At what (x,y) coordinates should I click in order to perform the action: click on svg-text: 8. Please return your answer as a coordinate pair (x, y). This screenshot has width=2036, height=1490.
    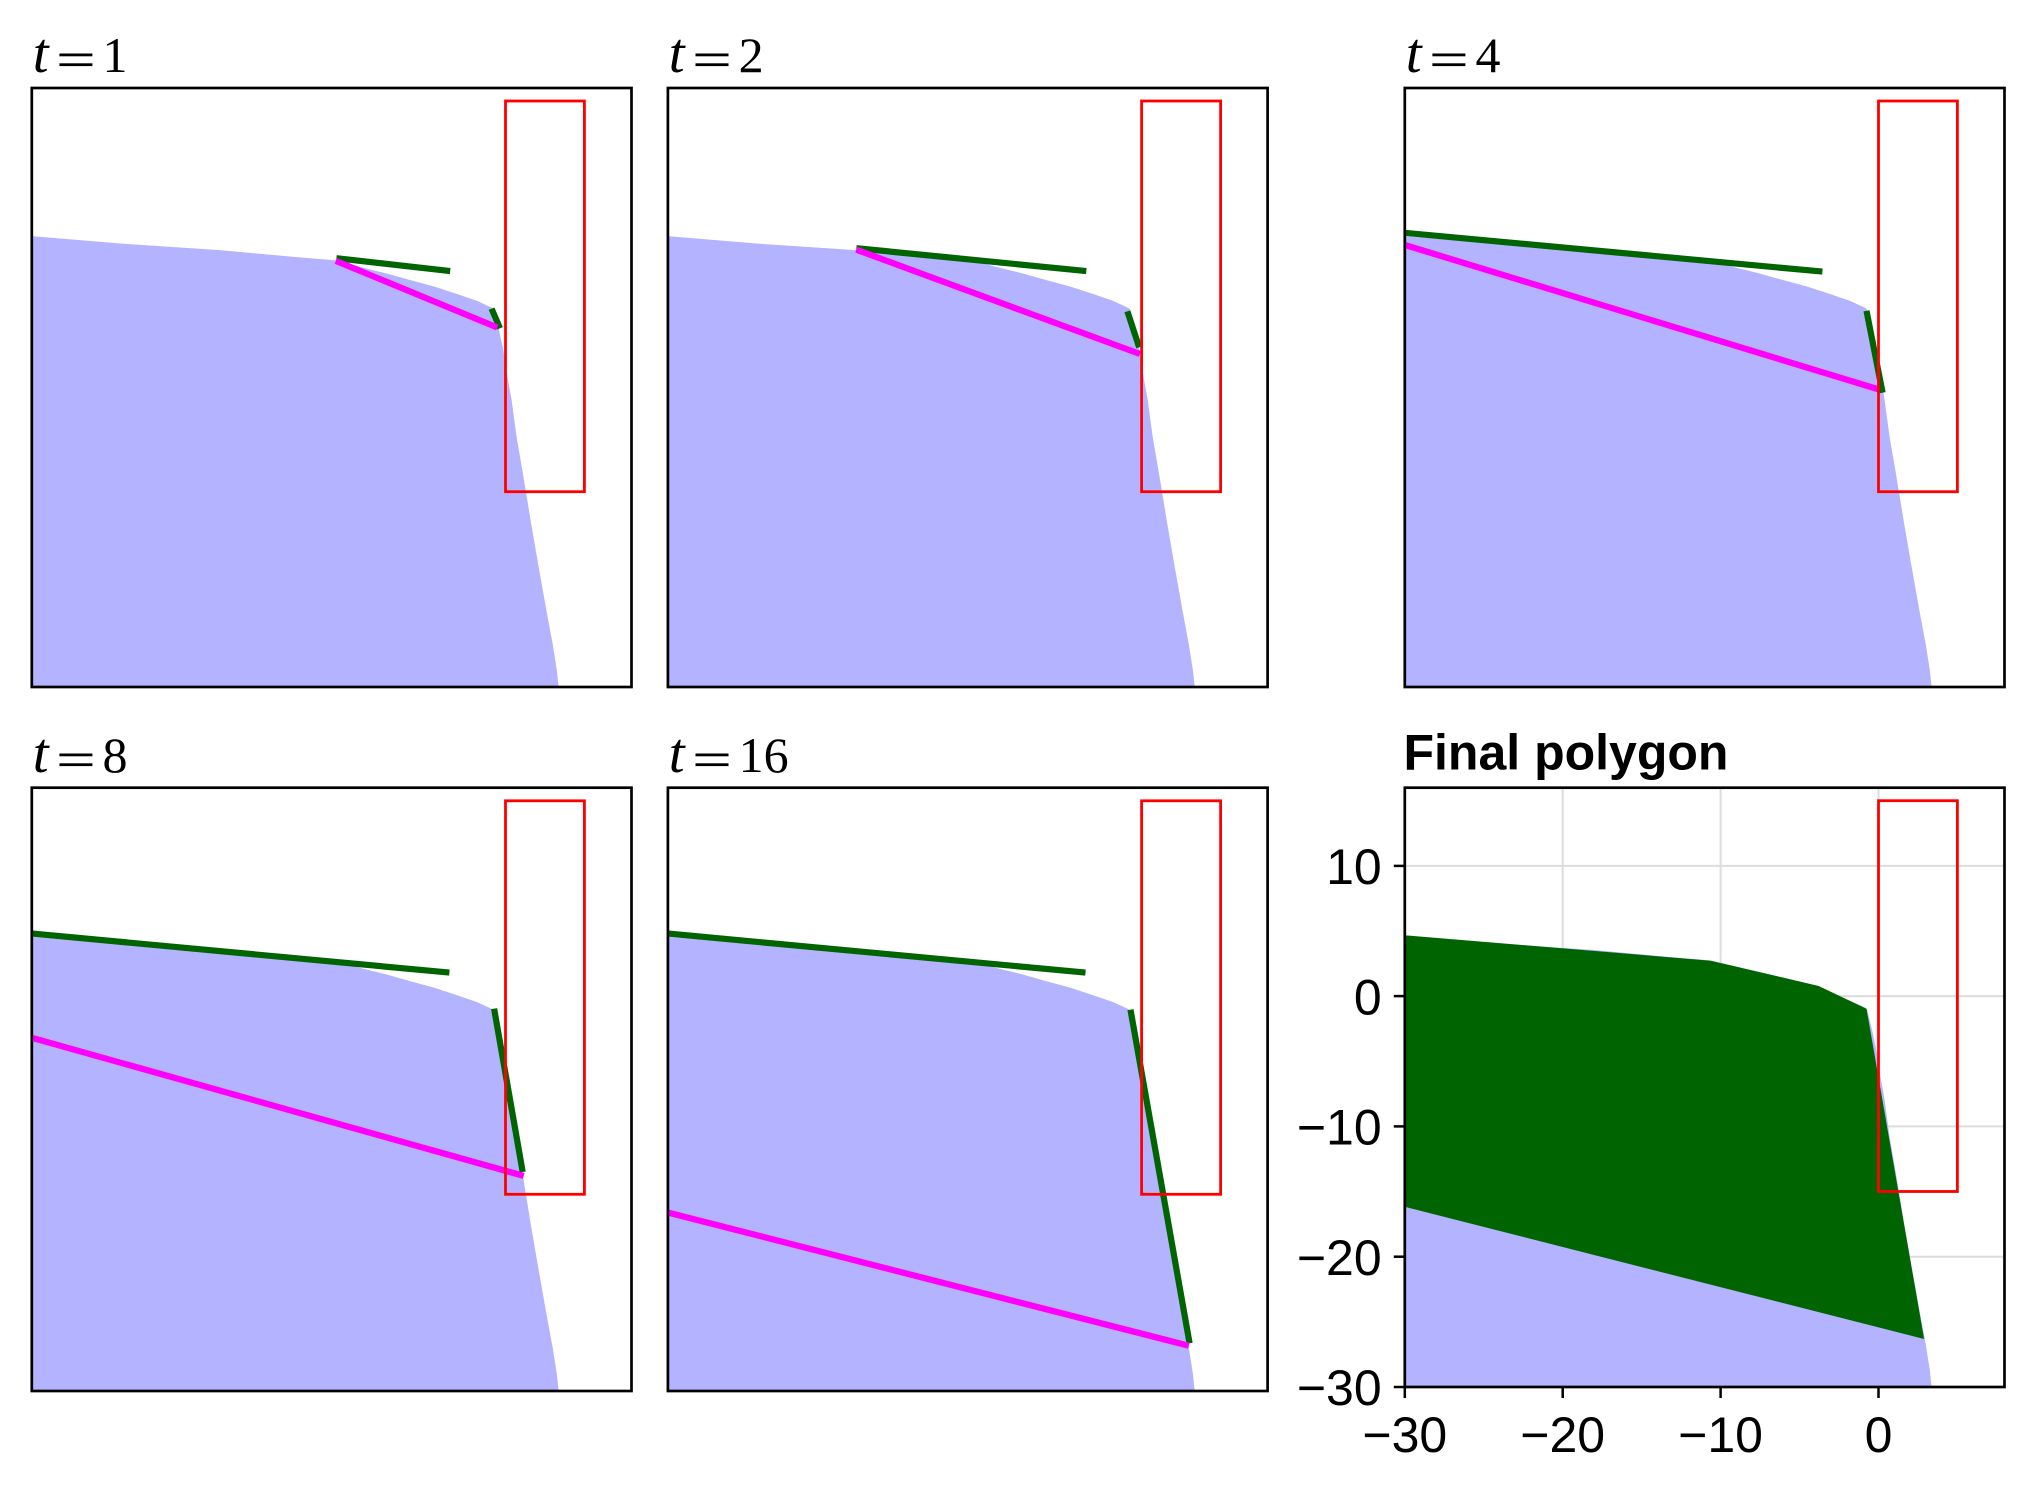
    Looking at the image, I should click on (115, 755).